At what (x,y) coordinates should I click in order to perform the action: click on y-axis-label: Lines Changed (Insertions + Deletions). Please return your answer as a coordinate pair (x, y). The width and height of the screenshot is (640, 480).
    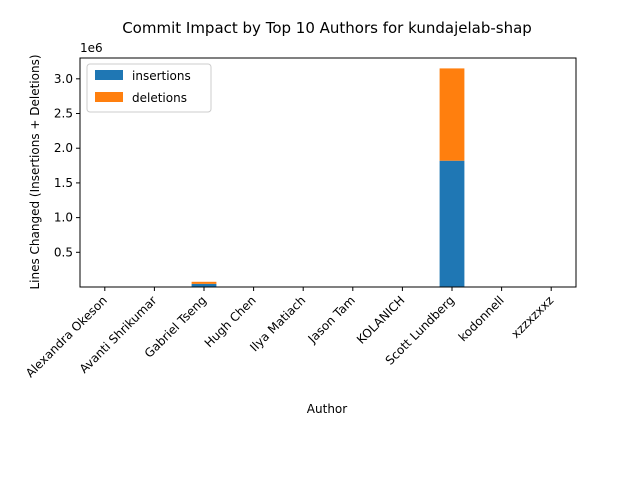
    Looking at the image, I should click on (35, 171).